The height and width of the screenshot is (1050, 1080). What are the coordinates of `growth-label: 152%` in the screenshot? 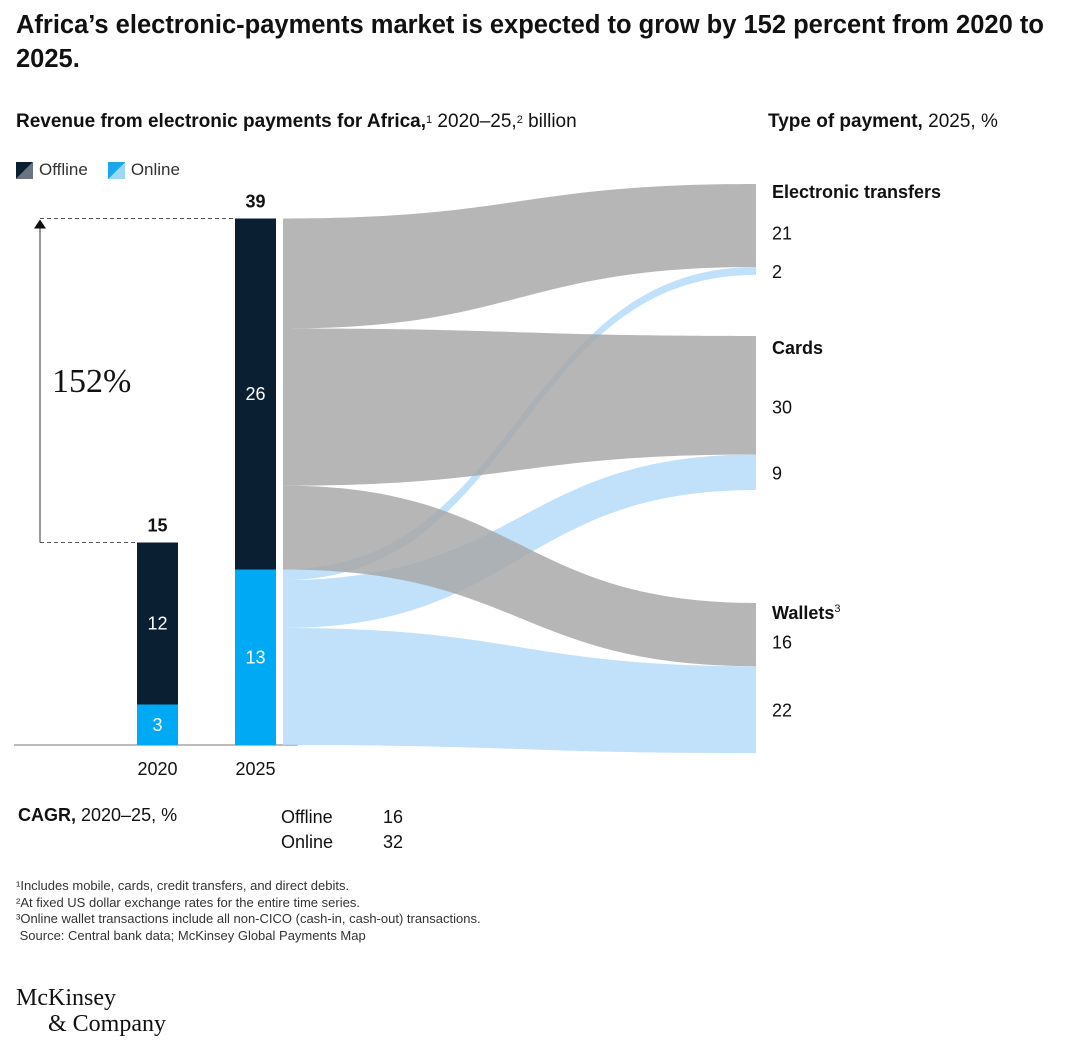 It's located at (91, 381).